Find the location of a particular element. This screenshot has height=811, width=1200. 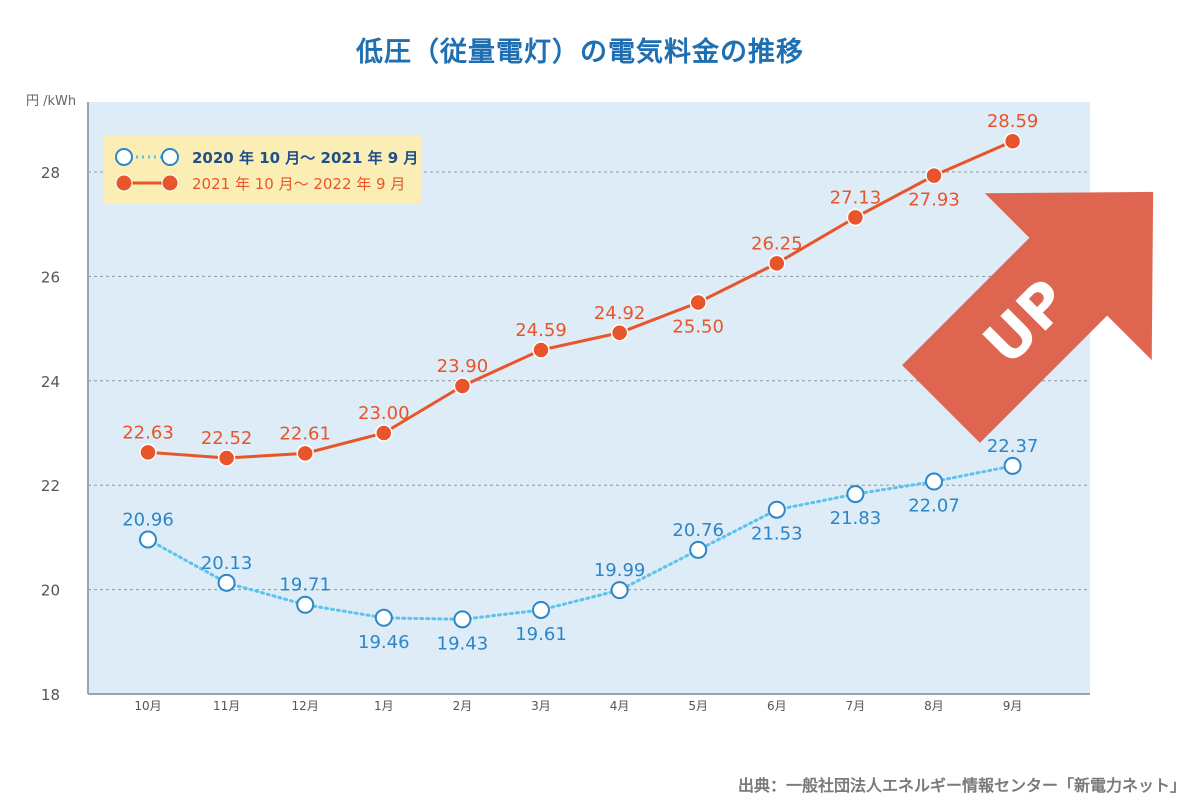

up-arrow: UP is located at coordinates (1028, 317).